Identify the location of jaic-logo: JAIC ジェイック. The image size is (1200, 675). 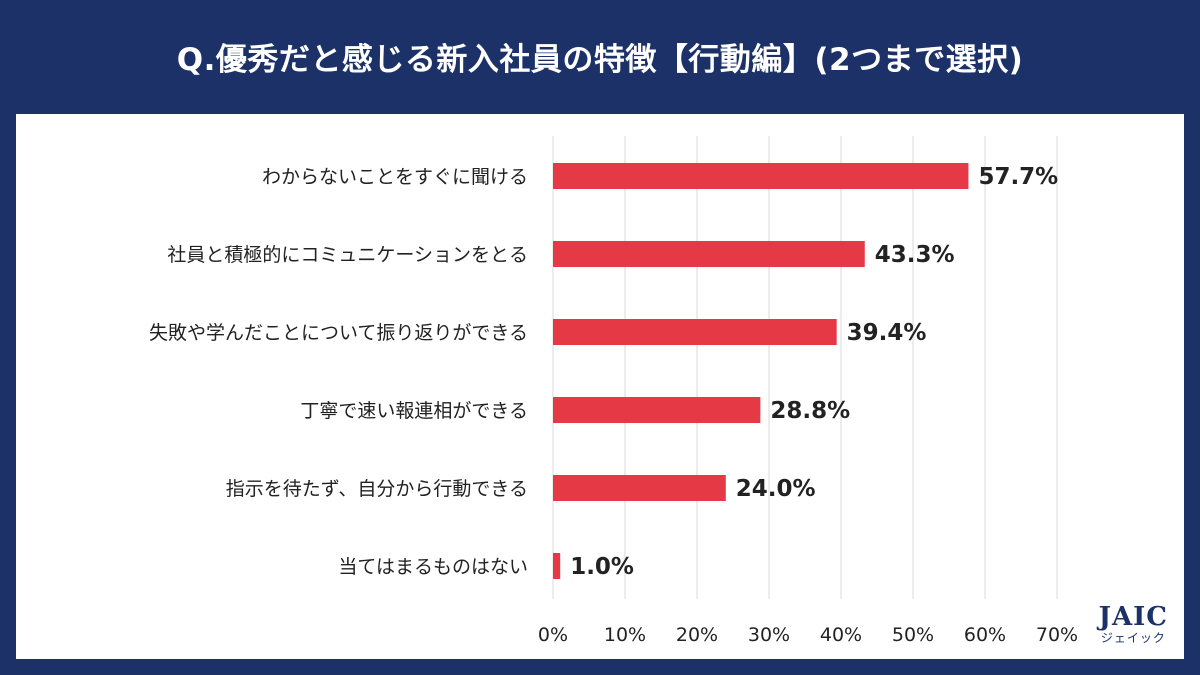
(1133, 624).